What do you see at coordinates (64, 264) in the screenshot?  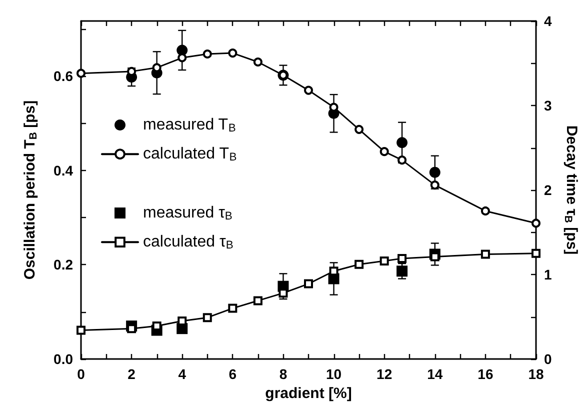 I see `y-tick-label: 0.2` at bounding box center [64, 264].